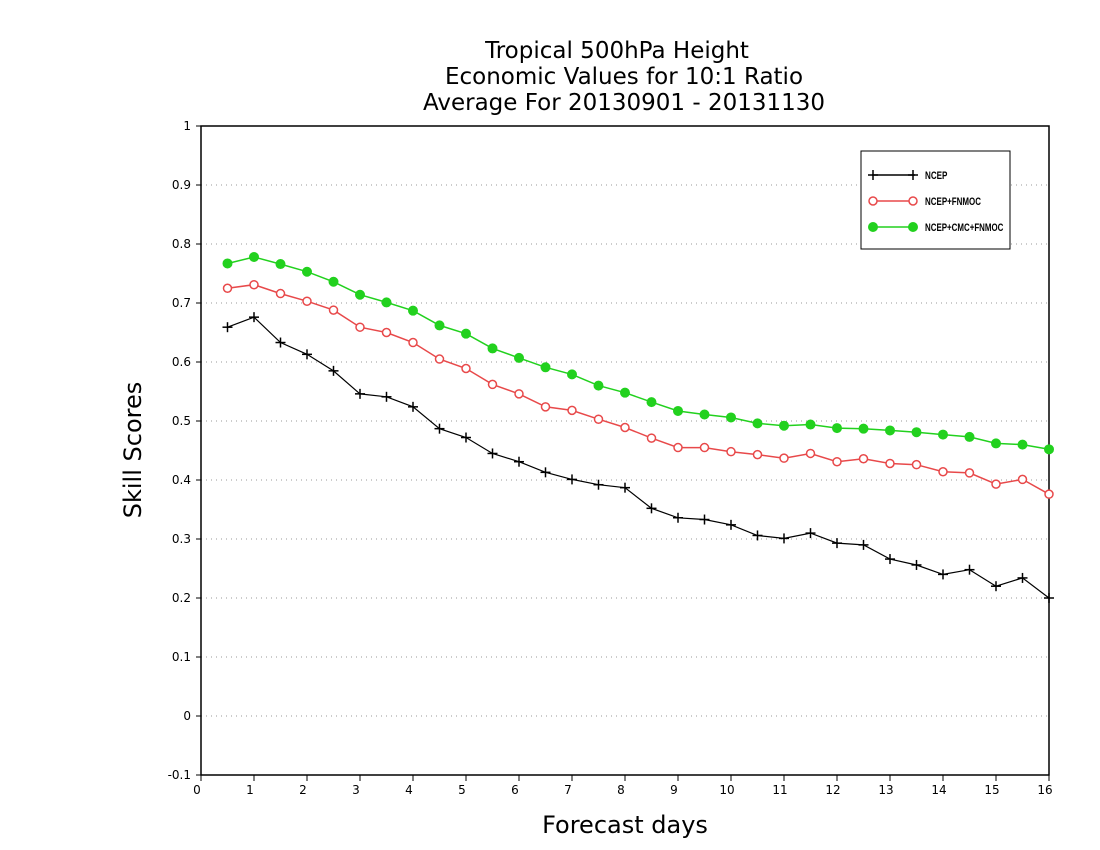 The image size is (1100, 850). I want to click on x-tick-label: 9, so click(674, 790).